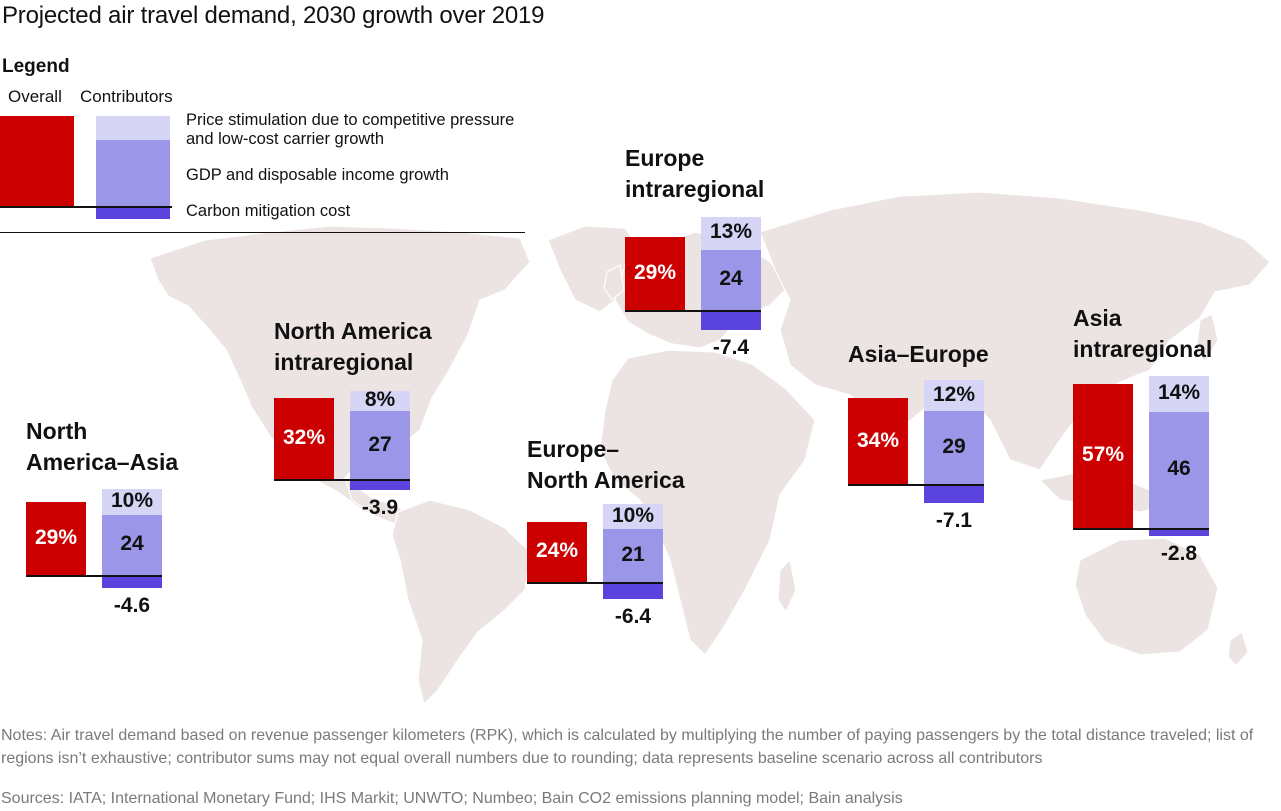  I want to click on region-3-price-bar, so click(633, 516).